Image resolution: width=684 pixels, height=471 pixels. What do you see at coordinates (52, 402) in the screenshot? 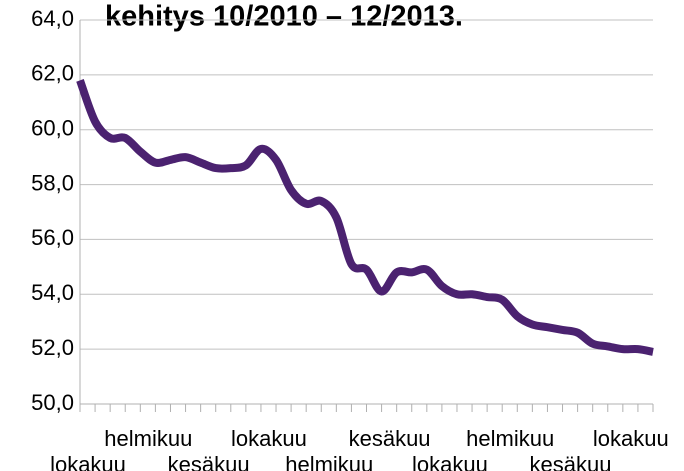
I see `y-tick-label: 50,0` at bounding box center [52, 402].